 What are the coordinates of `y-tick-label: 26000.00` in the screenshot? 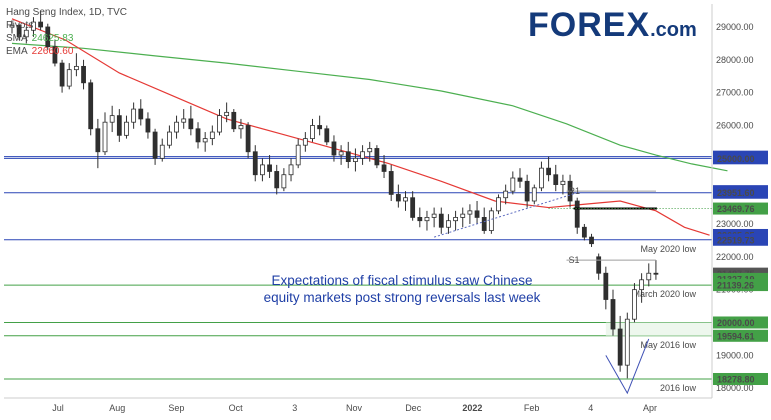 It's located at (735, 125).